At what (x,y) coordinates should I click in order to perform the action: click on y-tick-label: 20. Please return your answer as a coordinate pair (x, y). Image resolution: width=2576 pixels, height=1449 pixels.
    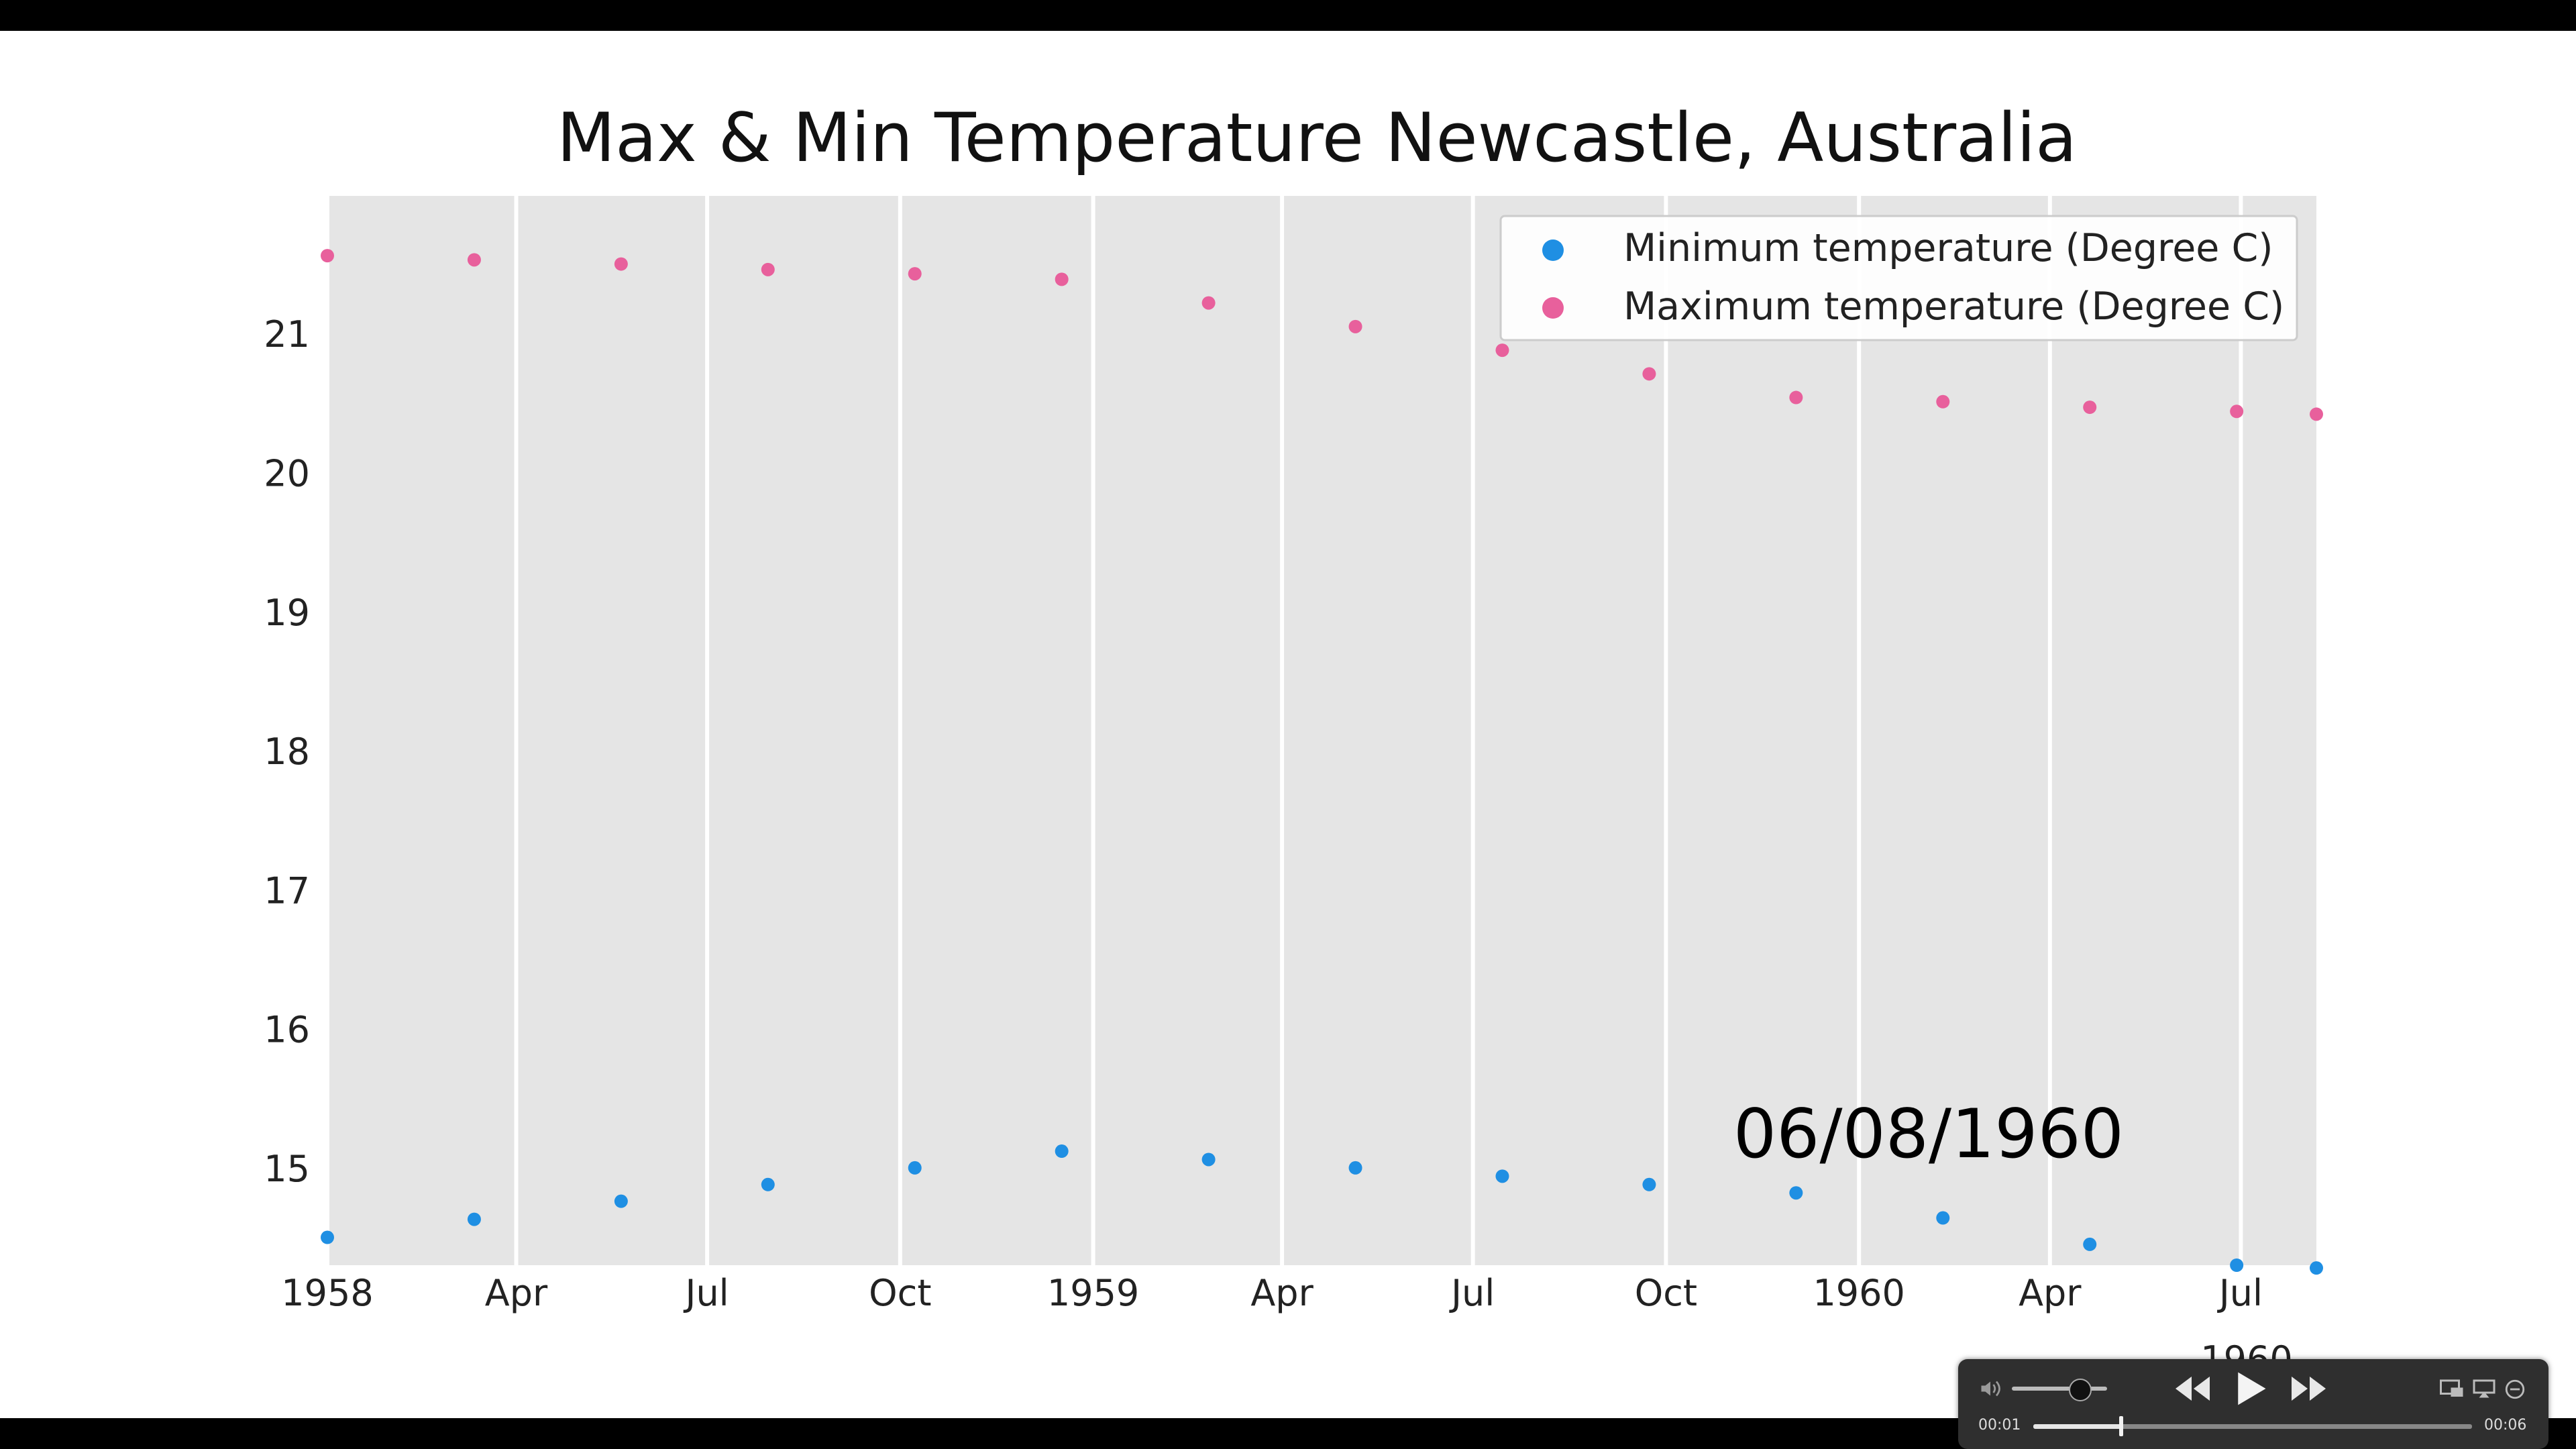
    Looking at the image, I should click on (287, 473).